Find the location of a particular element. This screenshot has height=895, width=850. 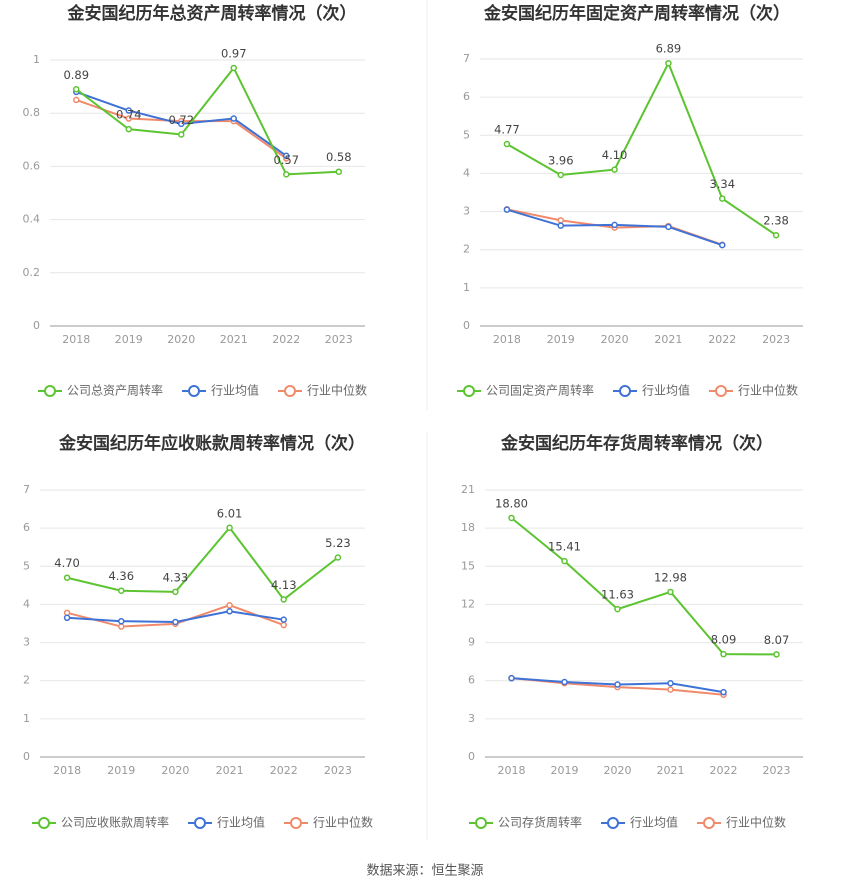

data-label: 4.33 is located at coordinates (176, 577).